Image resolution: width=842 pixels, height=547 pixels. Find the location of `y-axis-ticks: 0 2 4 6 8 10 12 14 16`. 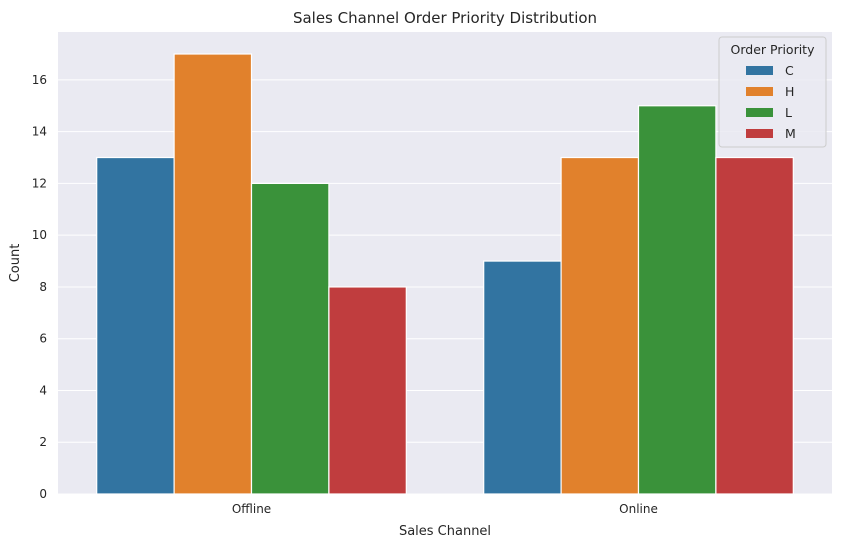

y-axis-ticks: 0 2 4 6 8 10 12 14 16 is located at coordinates (39, 287).